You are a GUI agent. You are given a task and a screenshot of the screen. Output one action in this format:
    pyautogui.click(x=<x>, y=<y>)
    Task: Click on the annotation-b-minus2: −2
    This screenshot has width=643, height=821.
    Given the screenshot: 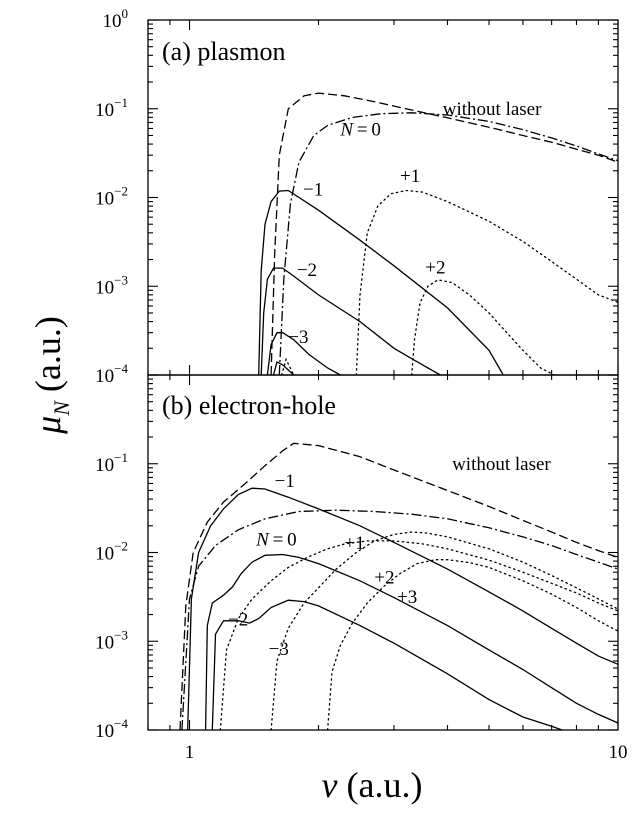 What is the action you would take?
    pyautogui.click(x=238, y=620)
    